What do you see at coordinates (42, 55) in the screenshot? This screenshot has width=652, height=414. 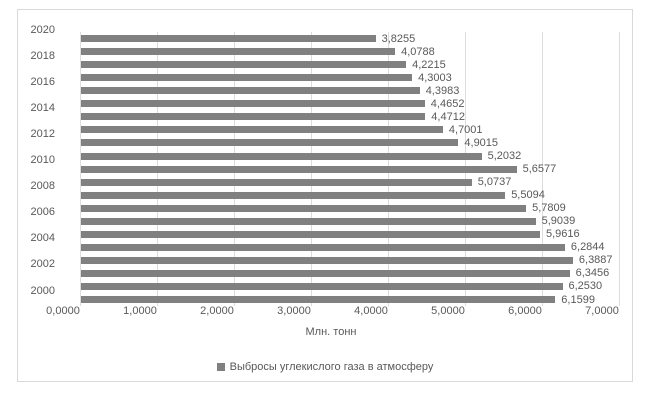 I see `y-tick-label: 2018` at bounding box center [42, 55].